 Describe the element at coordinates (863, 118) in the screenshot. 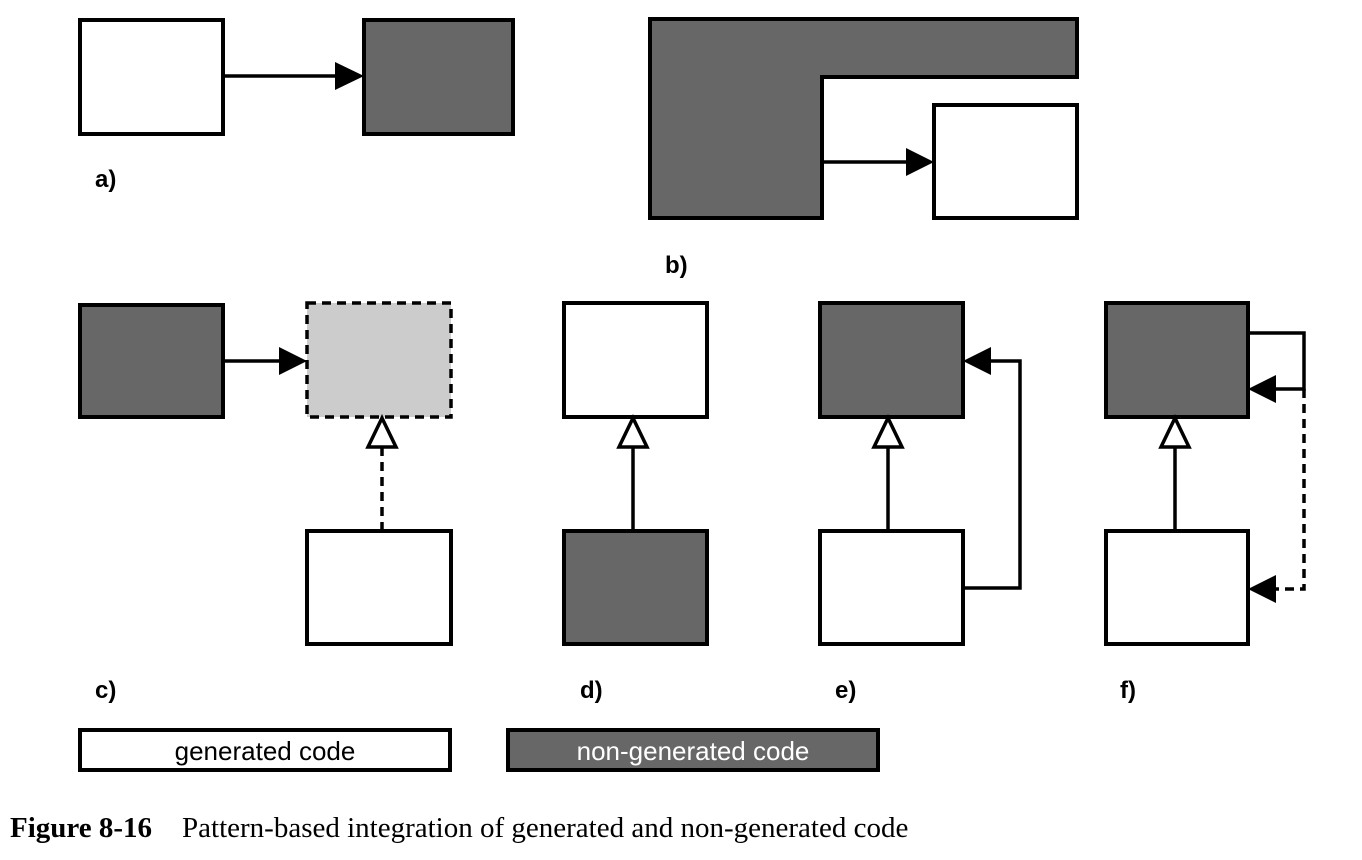

I see `non-generated-l-shape` at that location.